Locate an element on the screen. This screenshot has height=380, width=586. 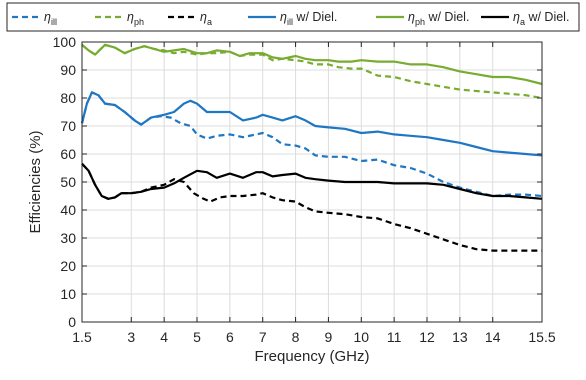
x-tick-label-13: 15.5 is located at coordinates (541, 337).